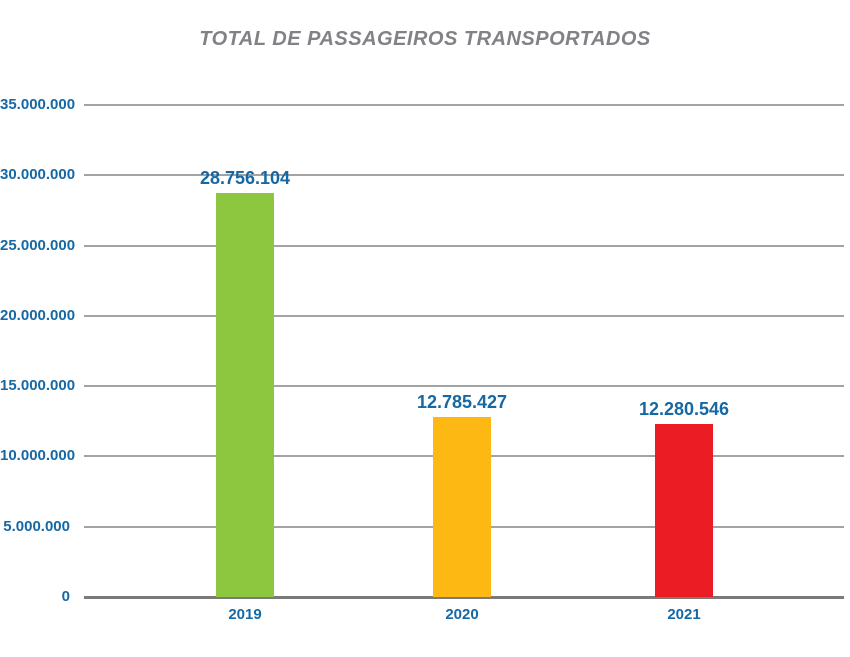 Image resolution: width=850 pixels, height=657 pixels. Describe the element at coordinates (38, 104) in the screenshot. I see `y-tick-label: 35.000.000` at that location.